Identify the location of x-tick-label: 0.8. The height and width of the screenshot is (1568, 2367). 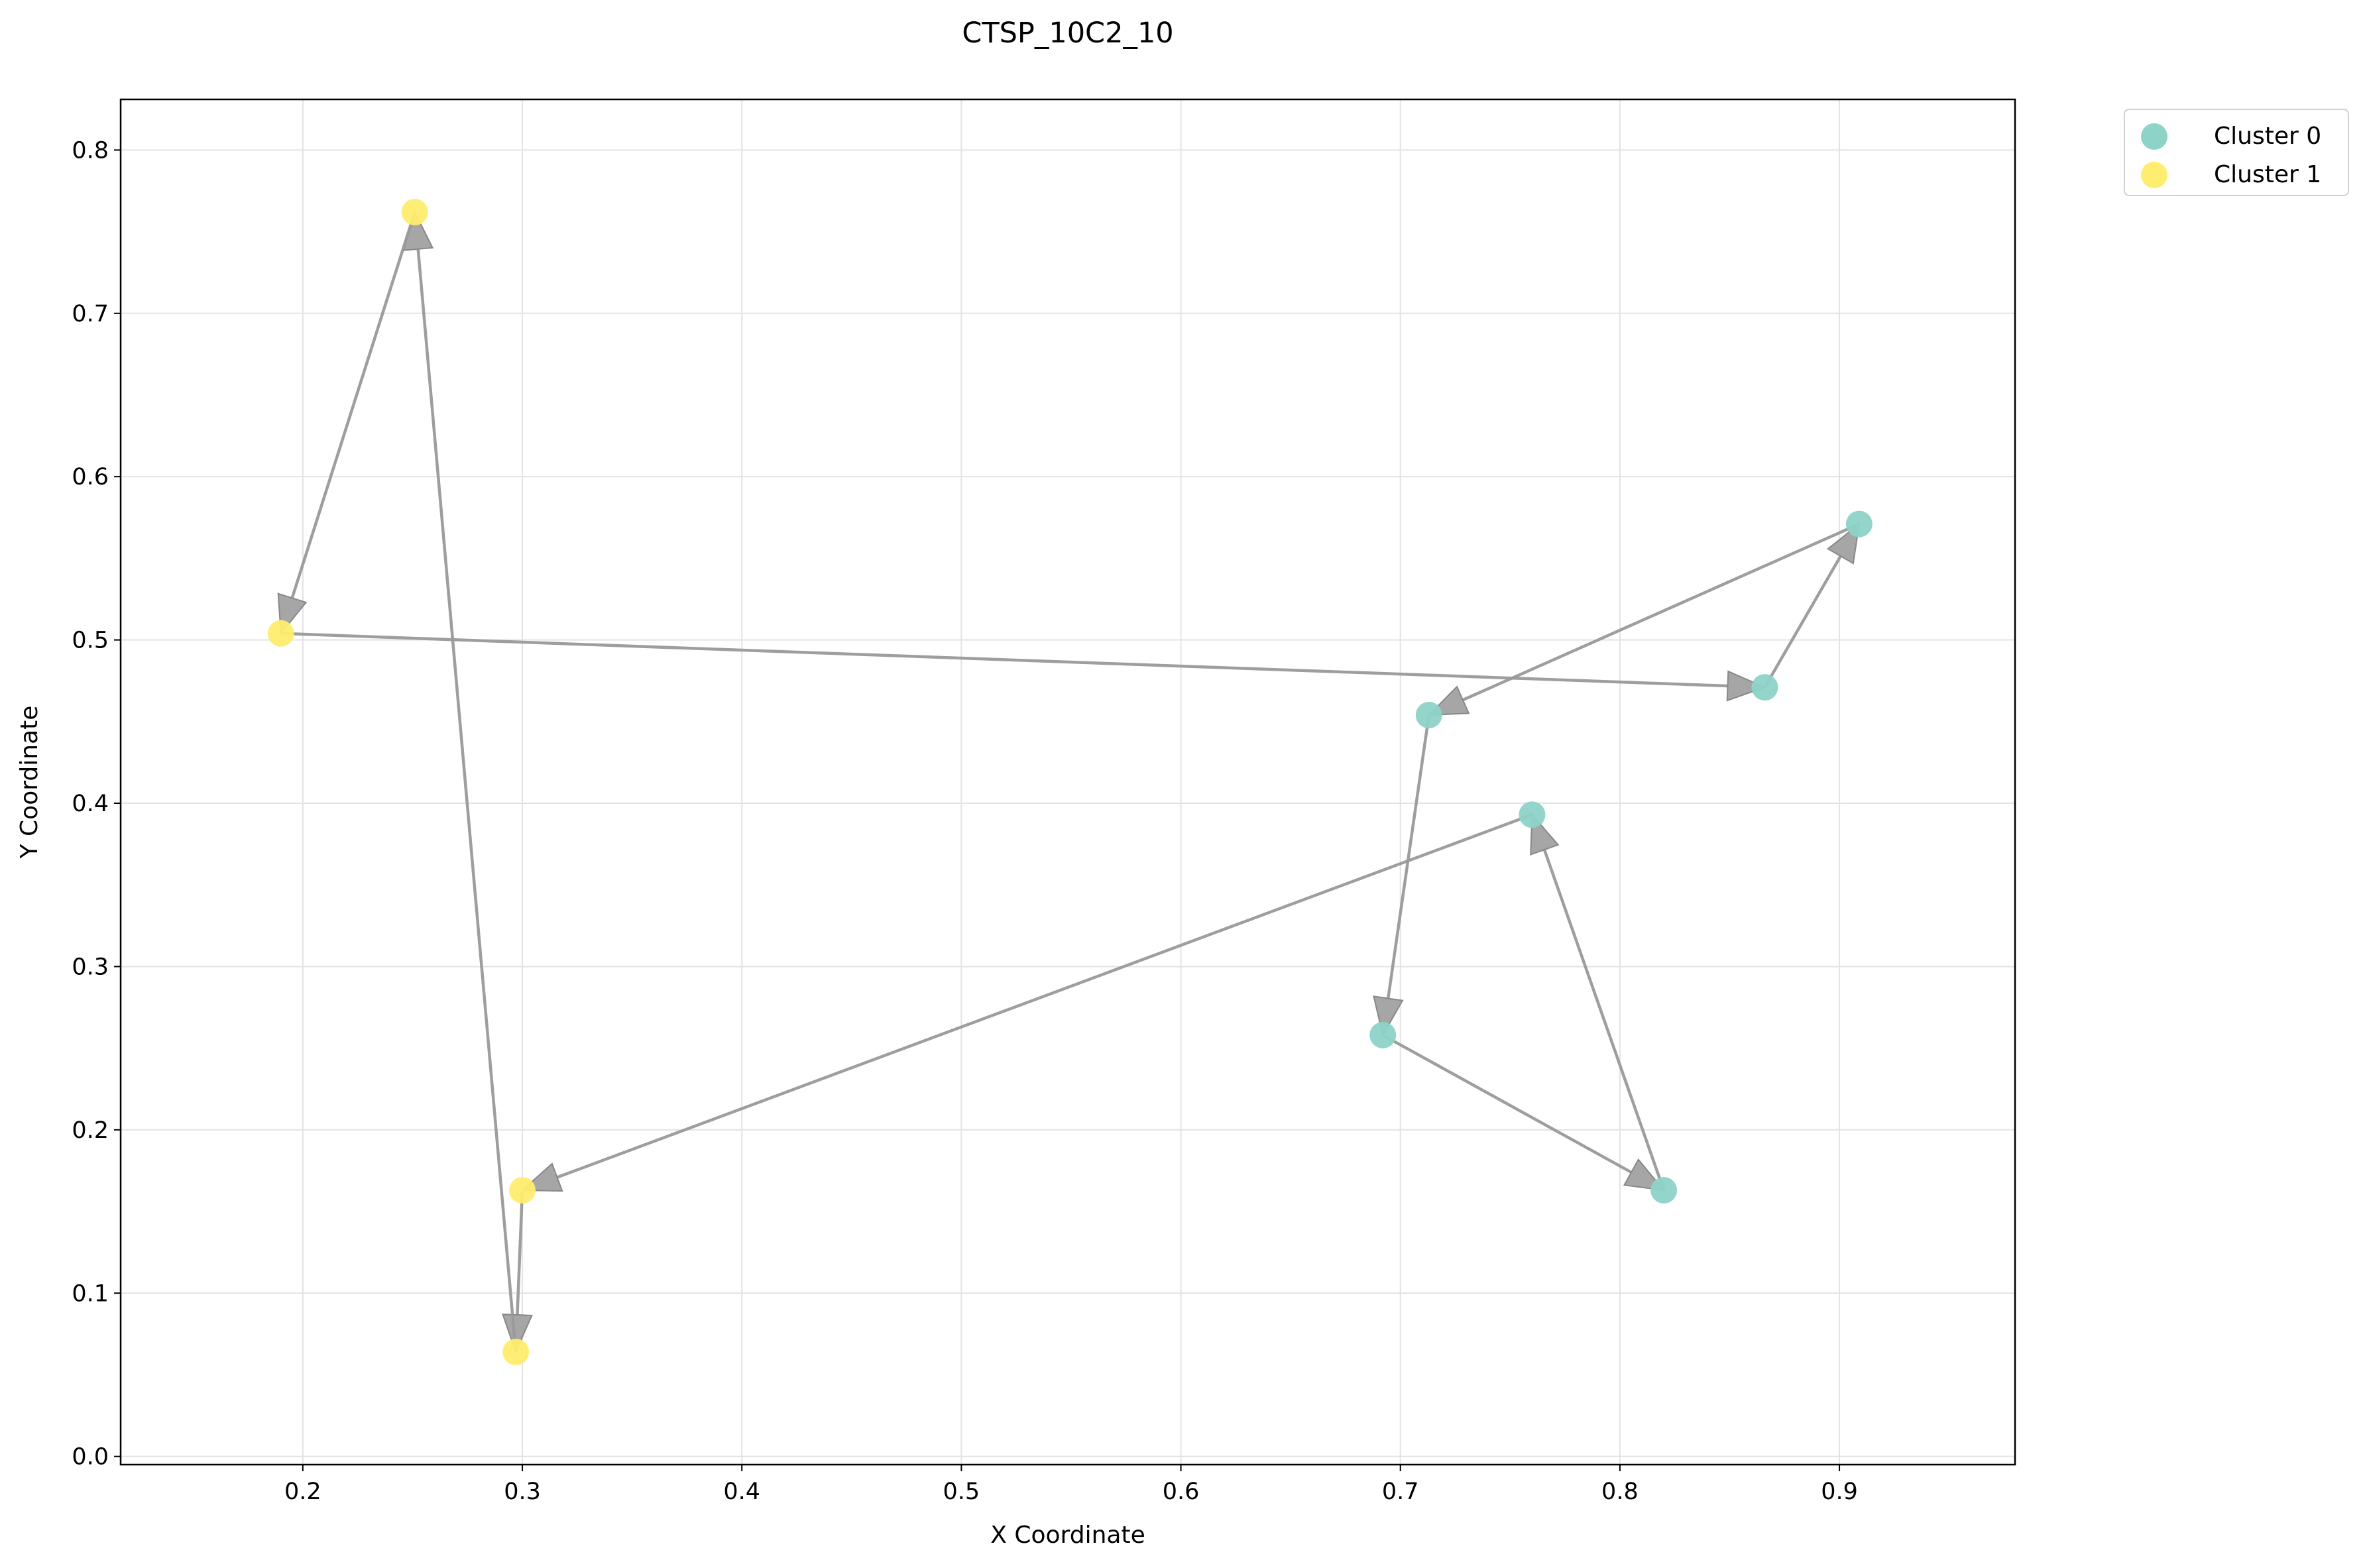
(1620, 1492).